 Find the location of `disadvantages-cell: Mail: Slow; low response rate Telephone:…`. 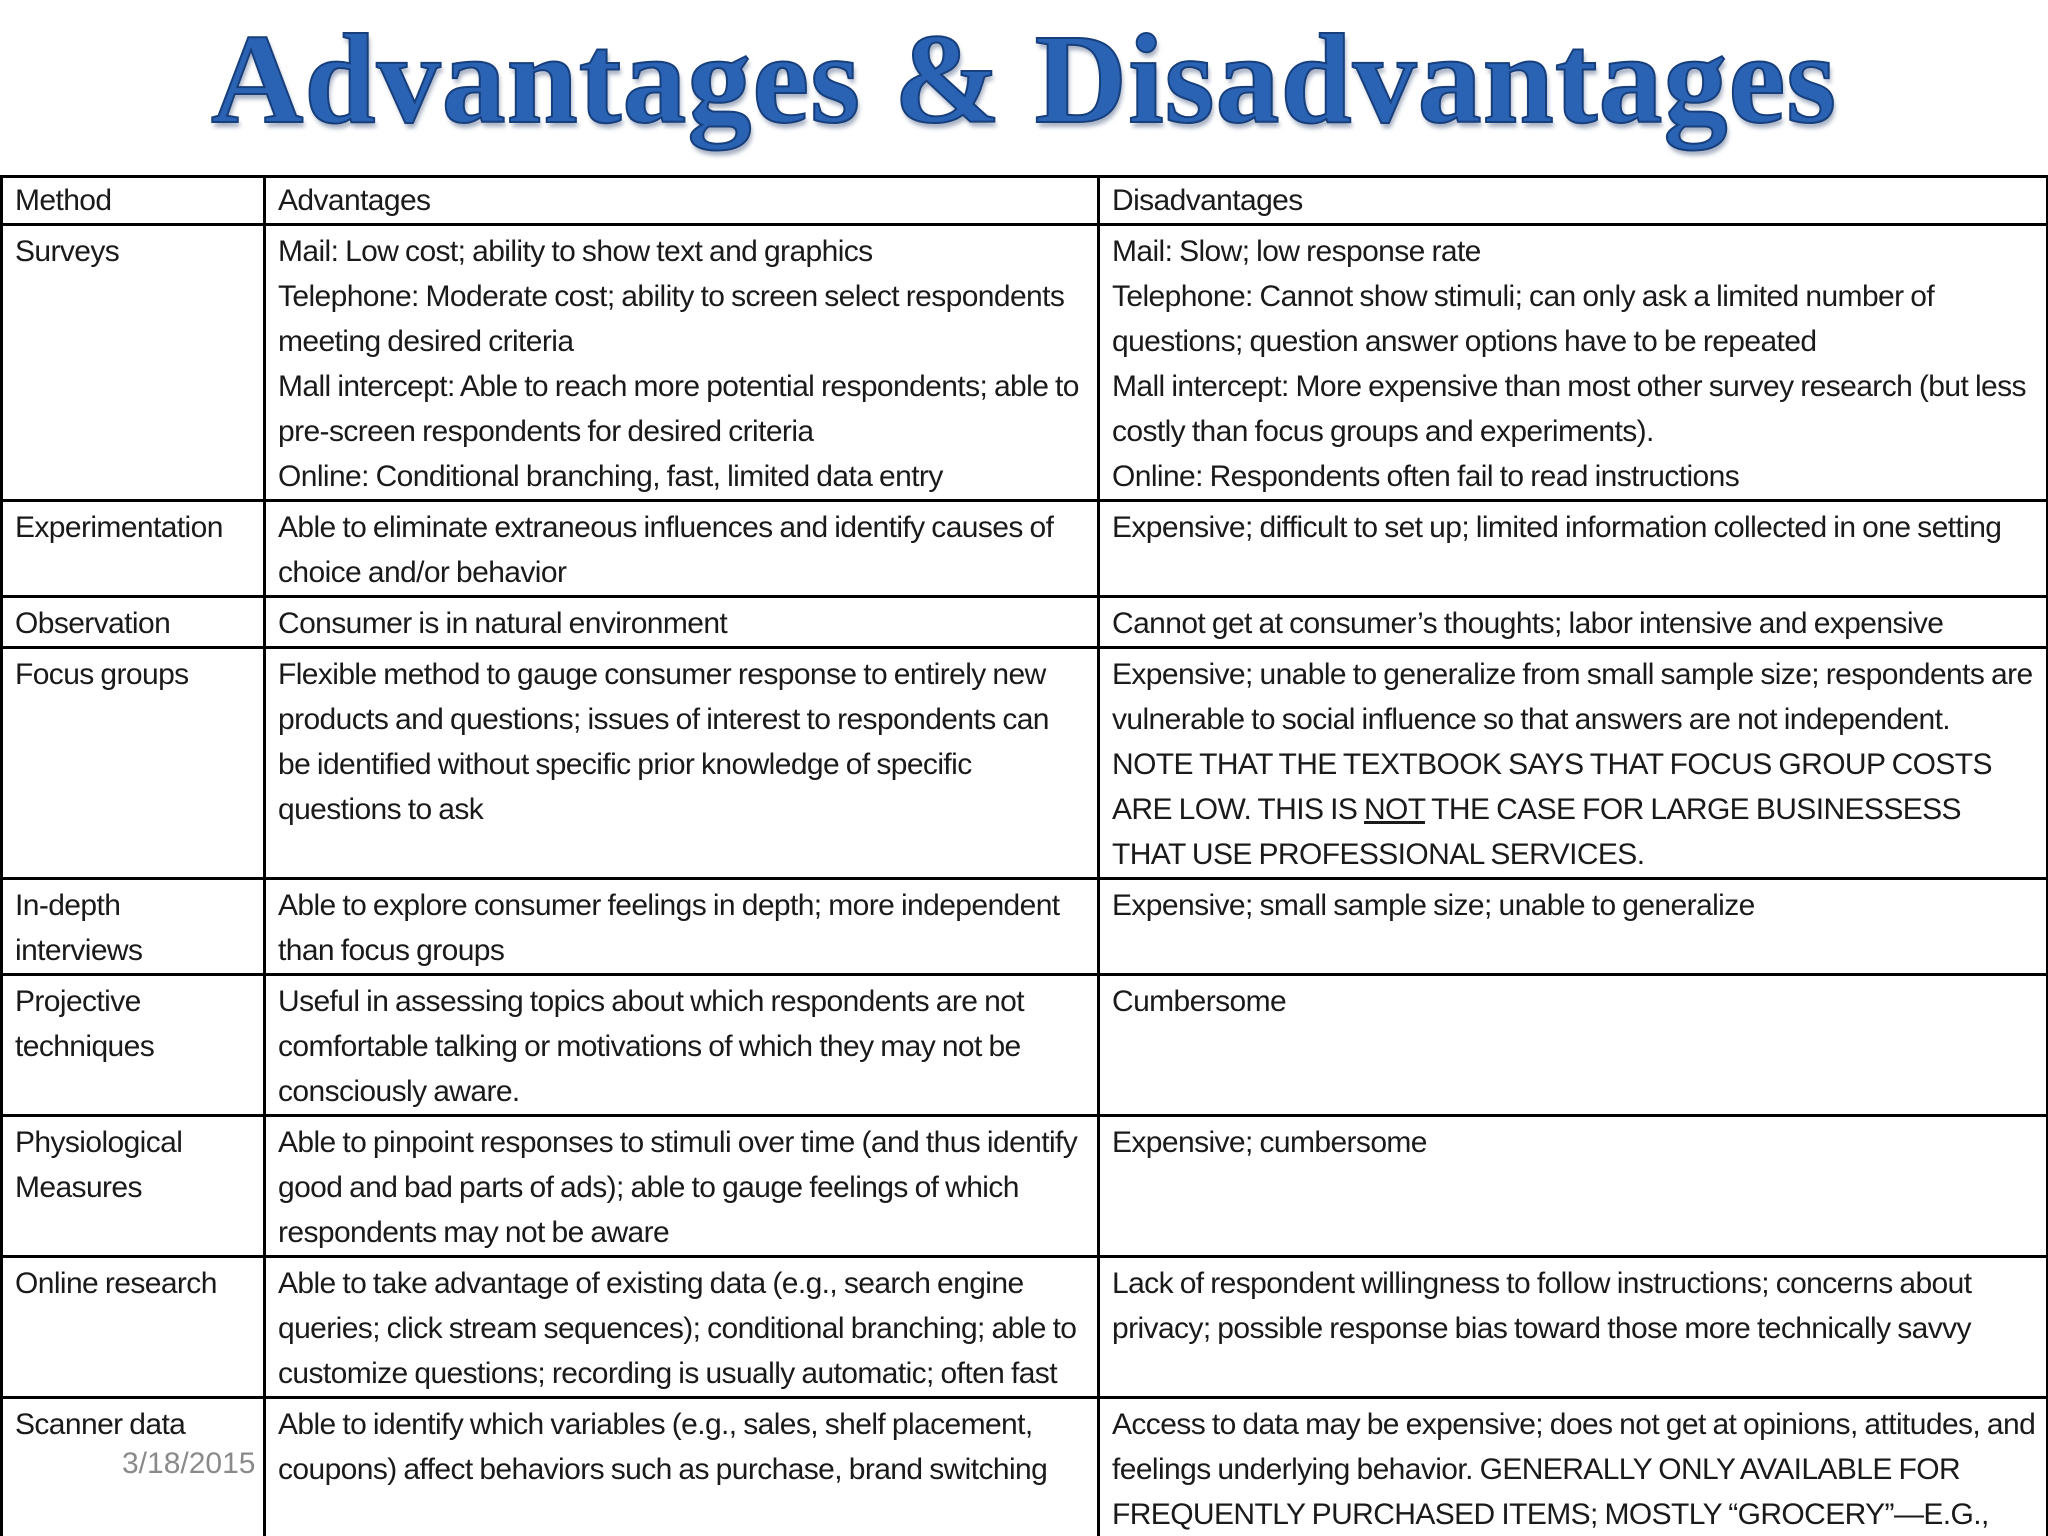

disadvantages-cell: Mail: Slow; low response rate Telephone:… is located at coordinates (1572, 362).